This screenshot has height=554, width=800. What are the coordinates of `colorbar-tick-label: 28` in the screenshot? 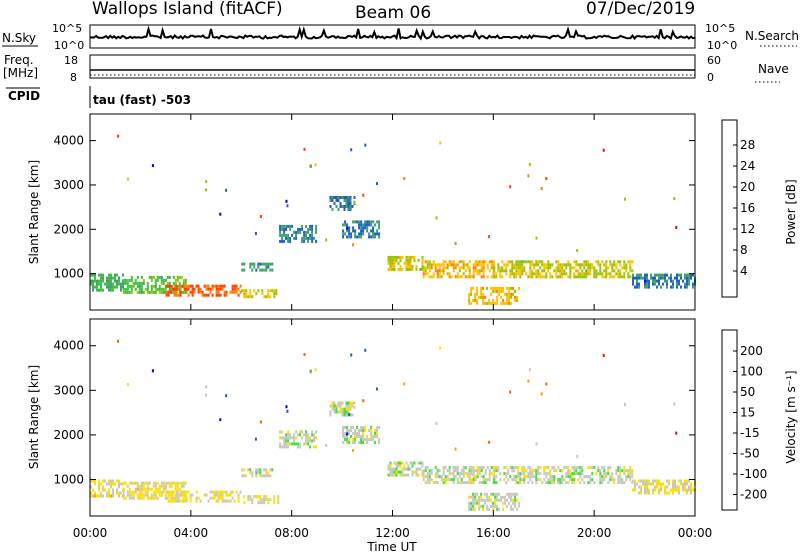 It's located at (747, 145).